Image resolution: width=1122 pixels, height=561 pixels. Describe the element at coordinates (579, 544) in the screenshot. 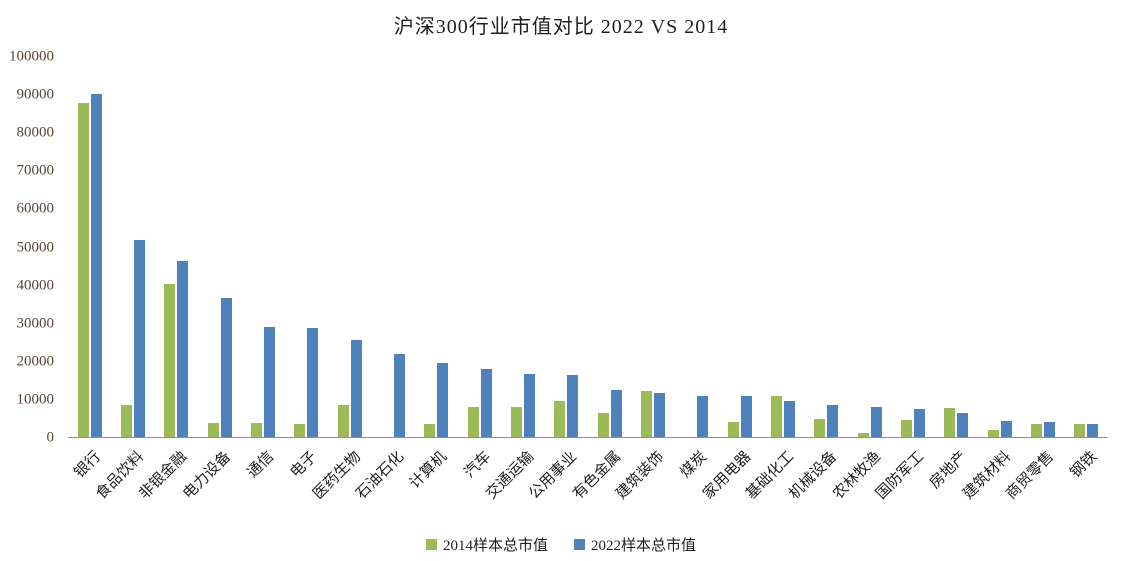

I see `legend-swatch-2022` at that location.